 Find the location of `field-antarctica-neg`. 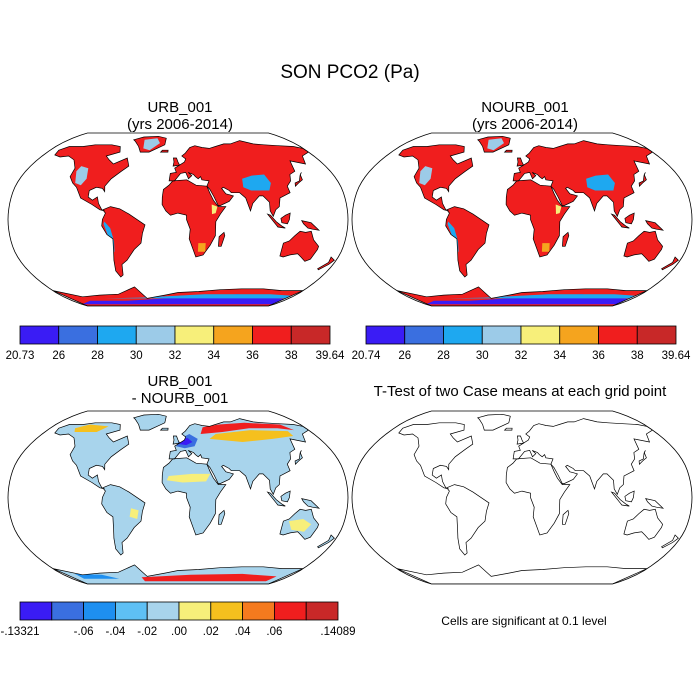

field-antarctica-neg is located at coordinates (97, 576).